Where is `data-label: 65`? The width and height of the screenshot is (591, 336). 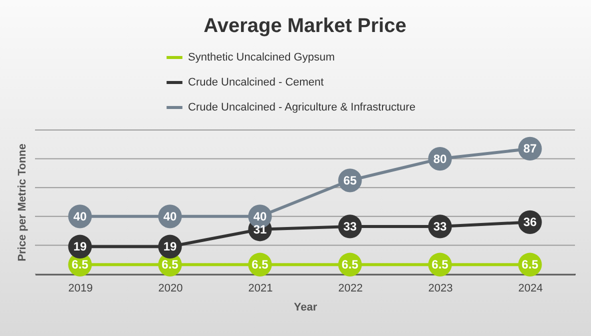
data-label: 65 is located at coordinates (350, 180).